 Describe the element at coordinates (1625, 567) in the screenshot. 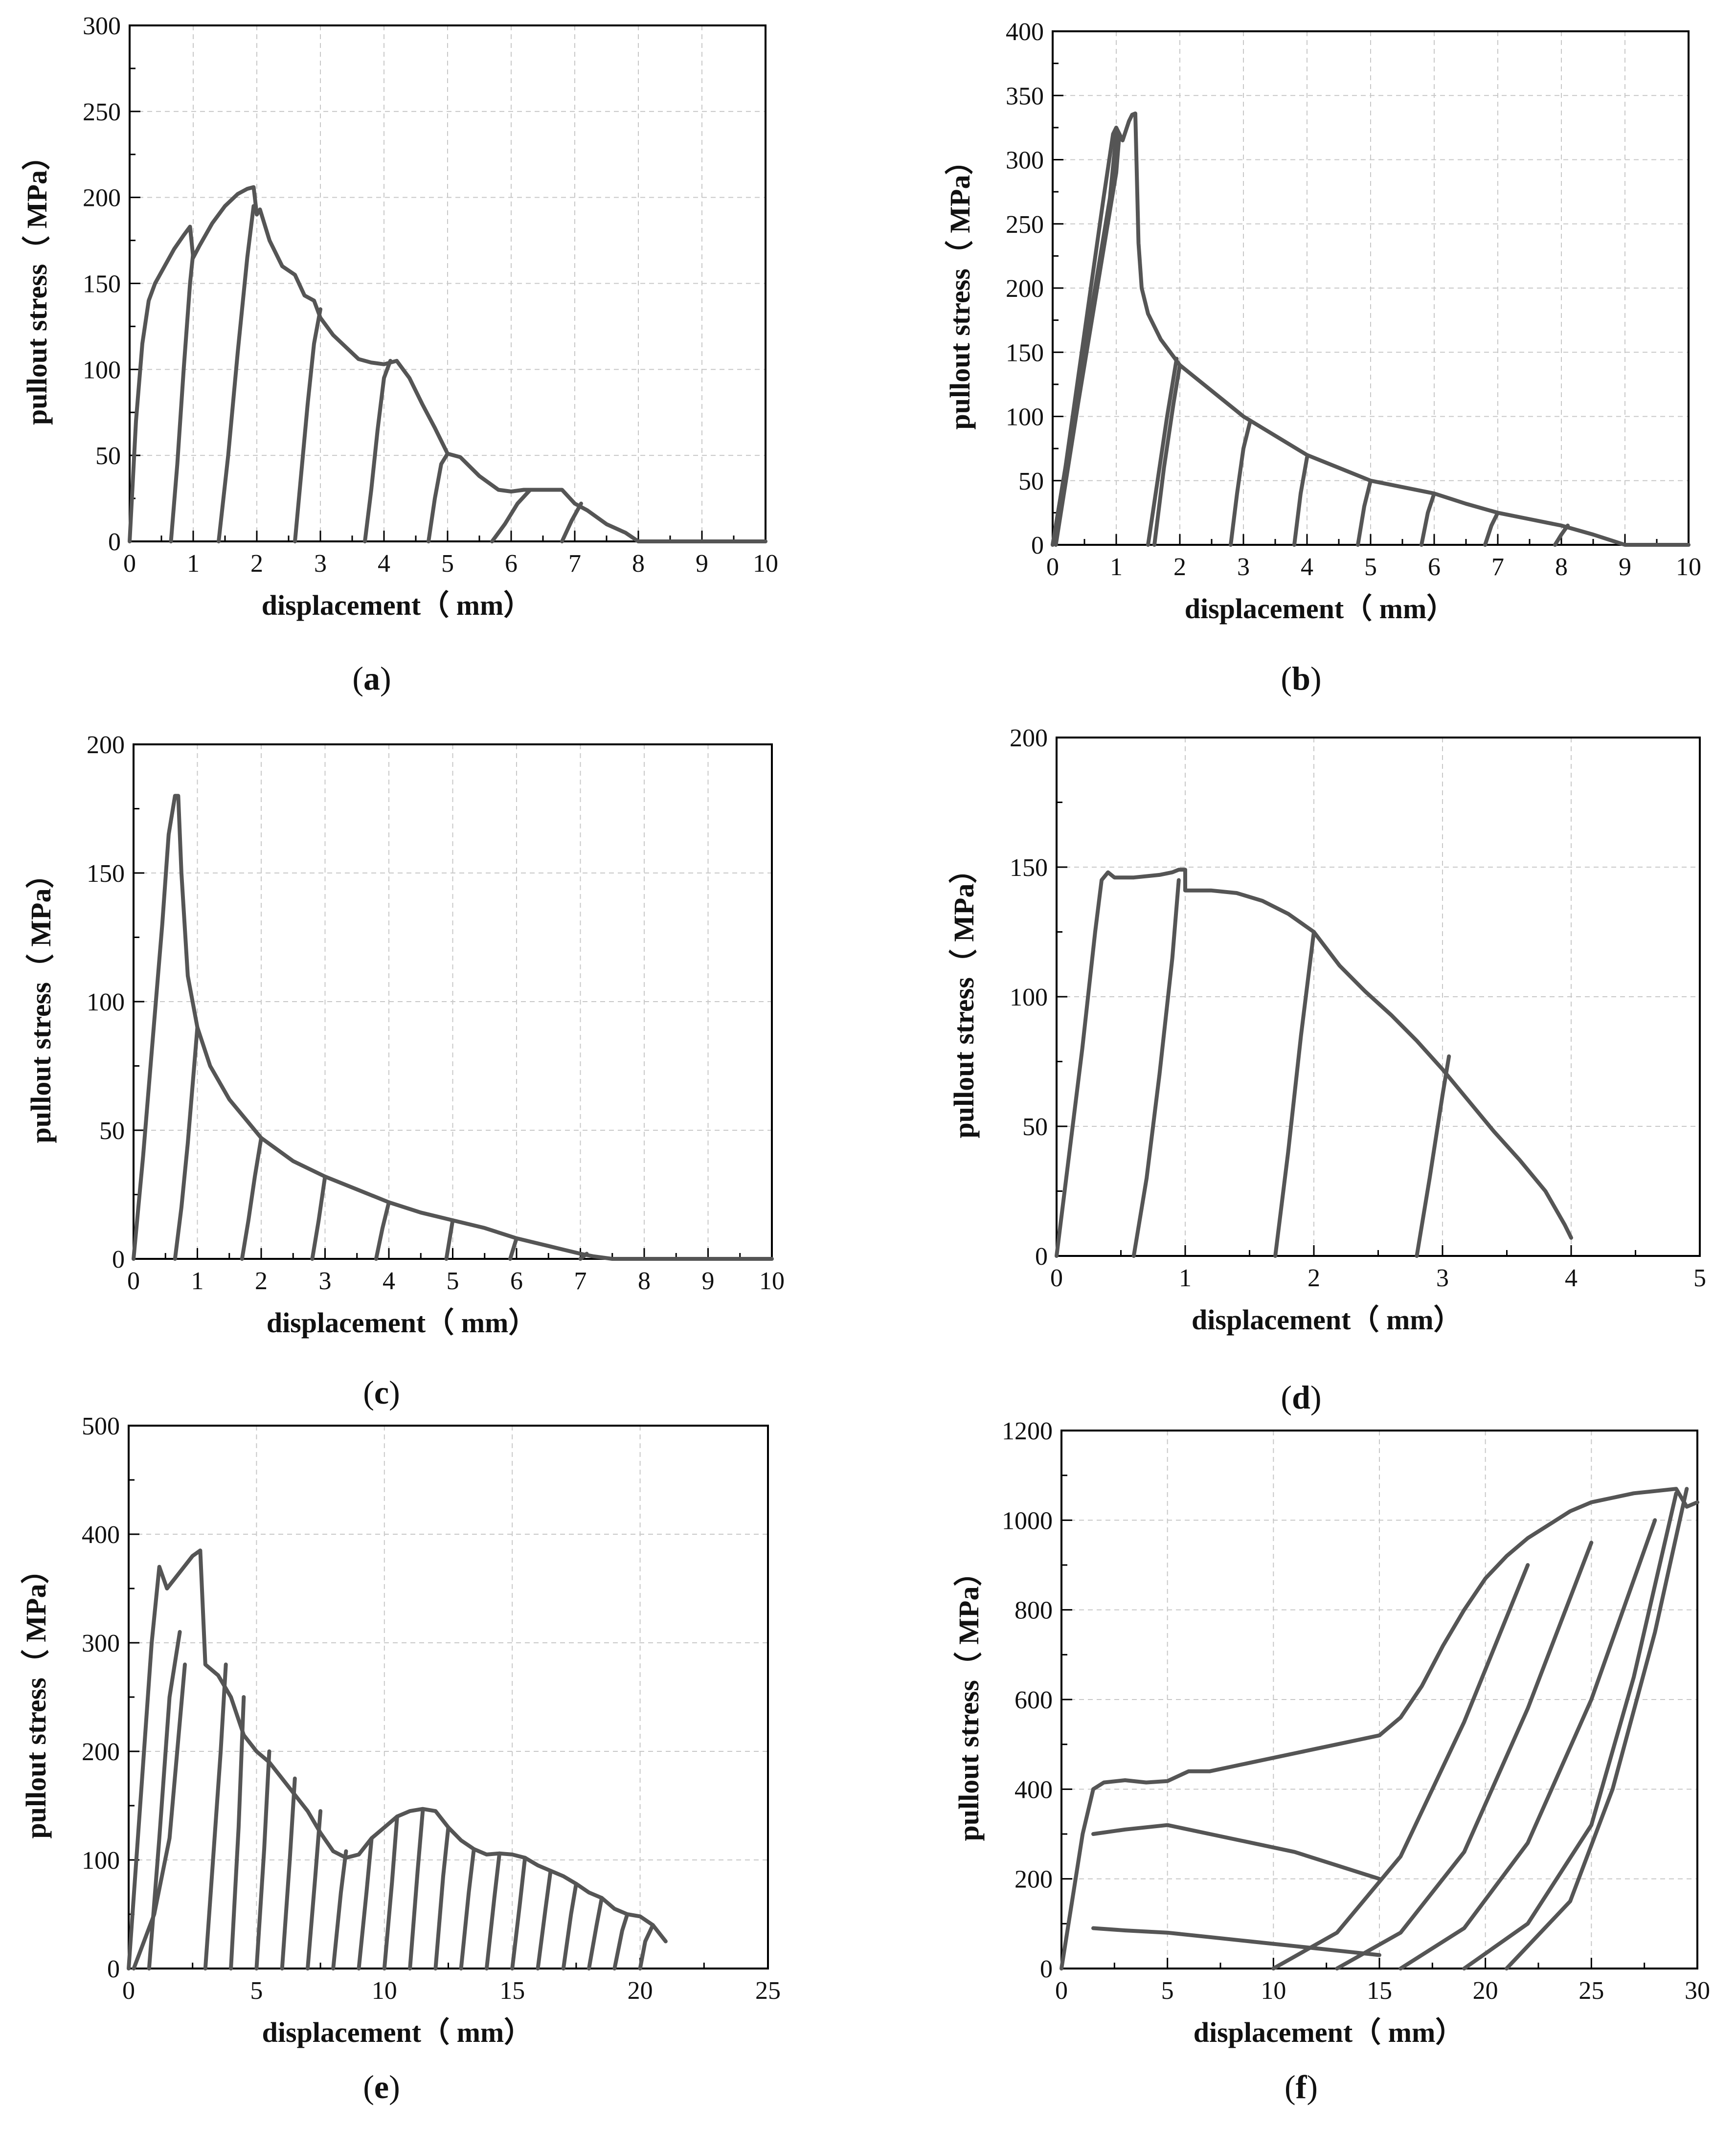

I see `x-tick-label: 9` at that location.